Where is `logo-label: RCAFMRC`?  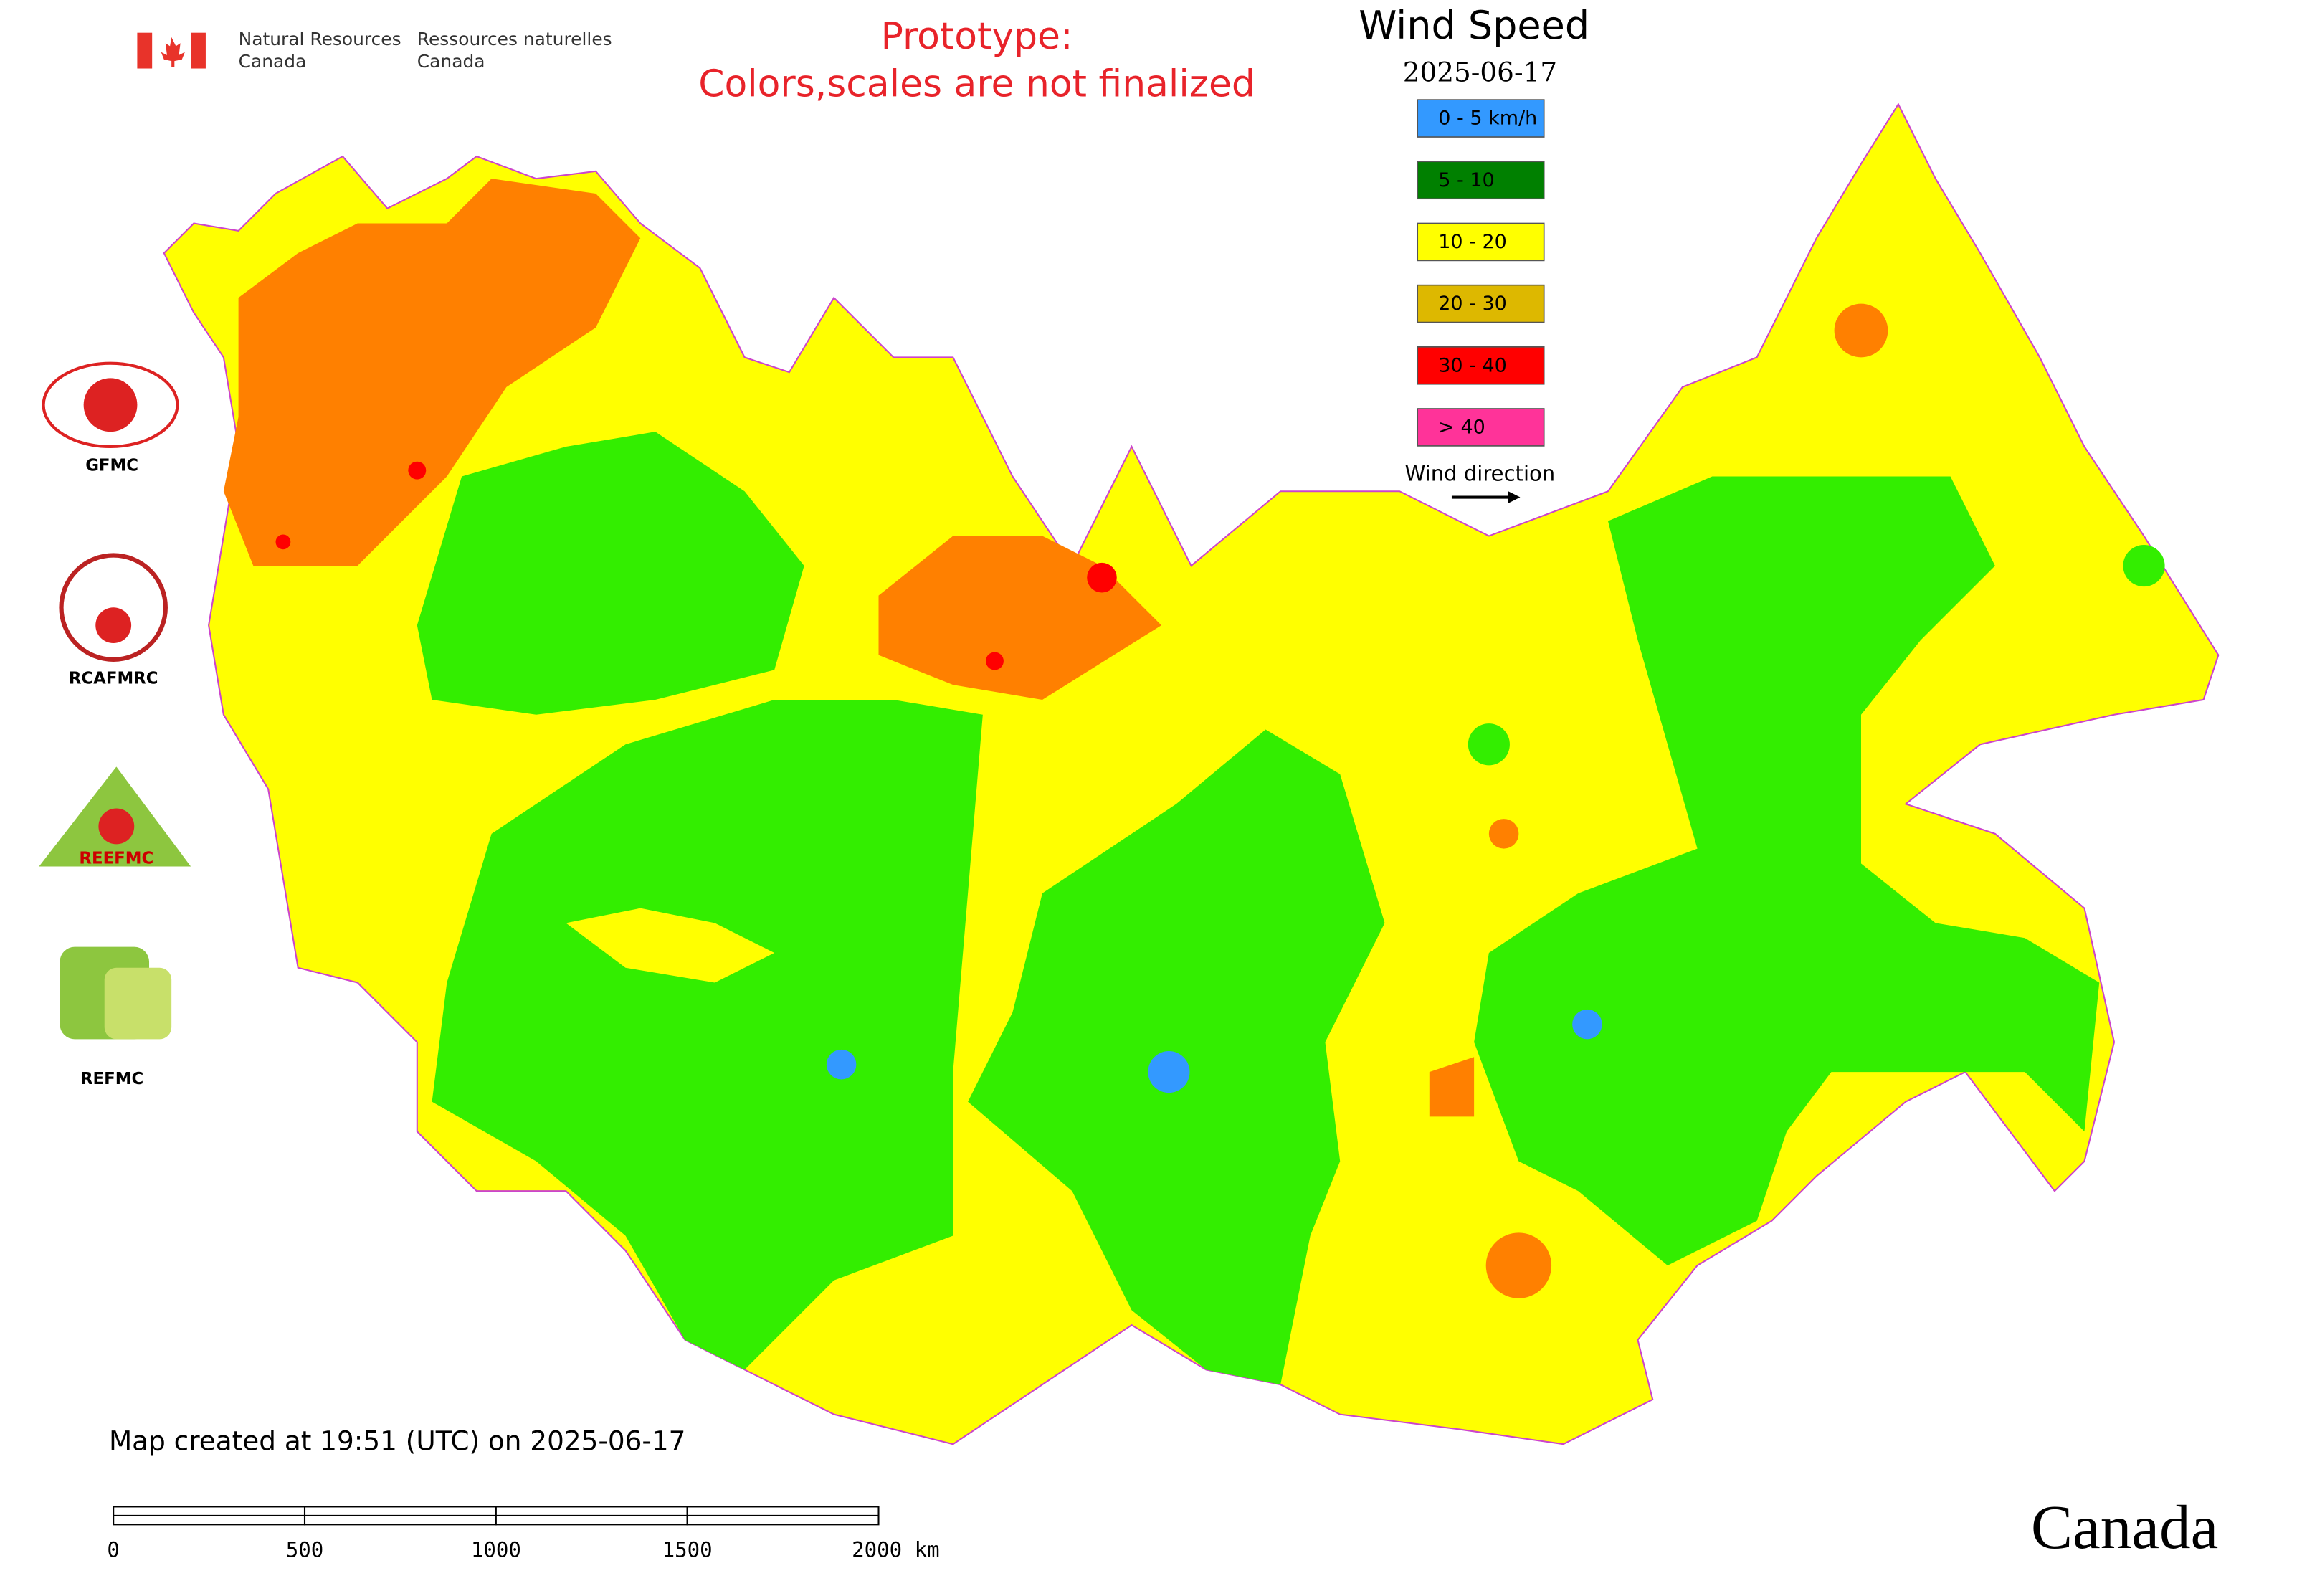
logo-label: RCAFMRC is located at coordinates (113, 678).